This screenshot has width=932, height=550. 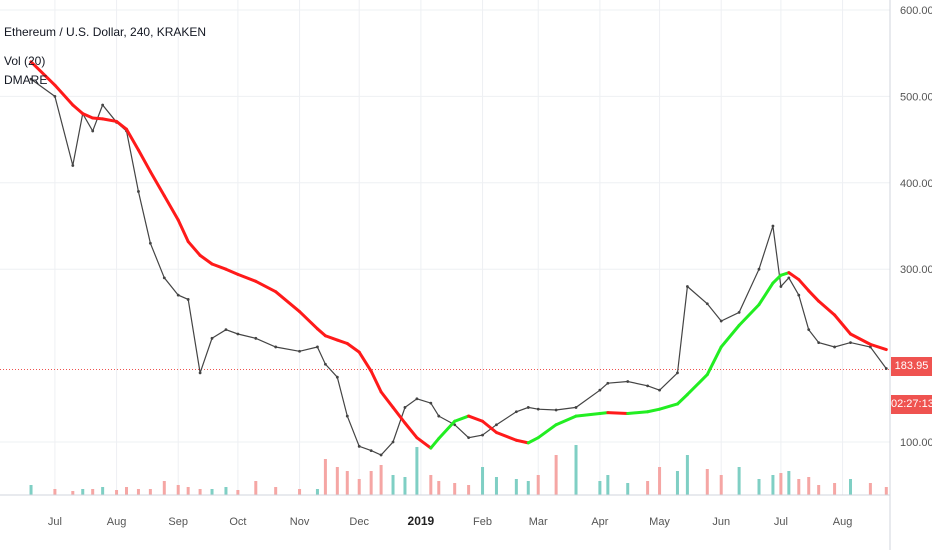 I want to click on bar-countdown-label: 02:27:13, so click(x=911, y=404).